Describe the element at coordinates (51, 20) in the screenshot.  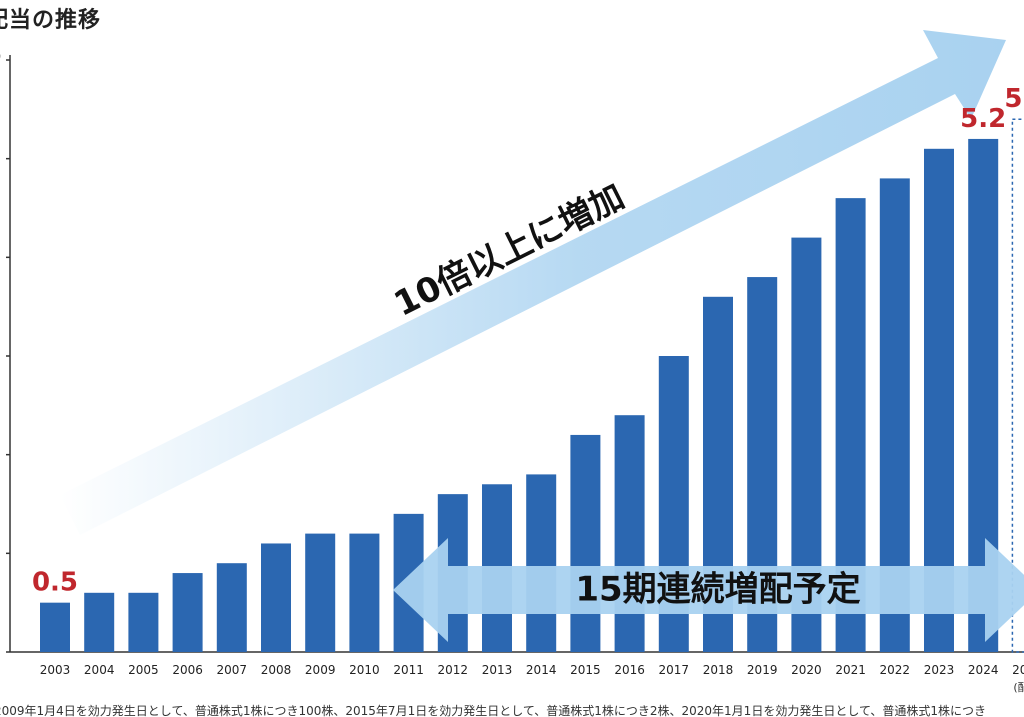
I see `chart-title: 配当の推移` at that location.